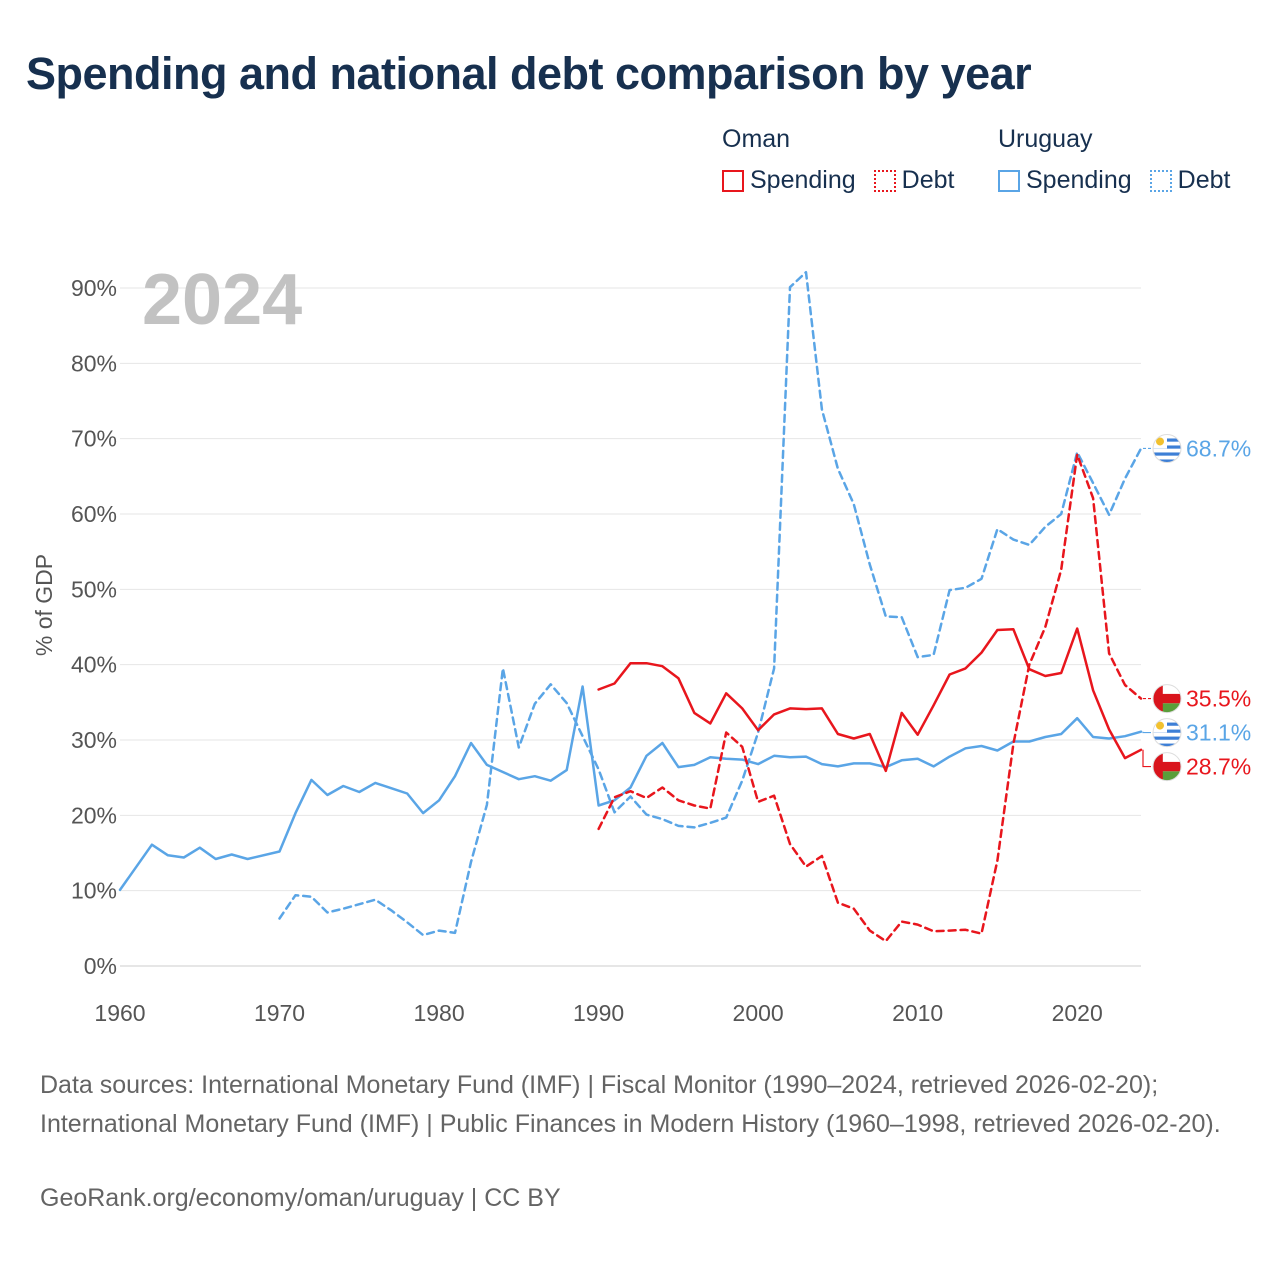 The width and height of the screenshot is (1280, 1280). Describe the element at coordinates (119, 1013) in the screenshot. I see `x-tick-label: 1960` at that location.